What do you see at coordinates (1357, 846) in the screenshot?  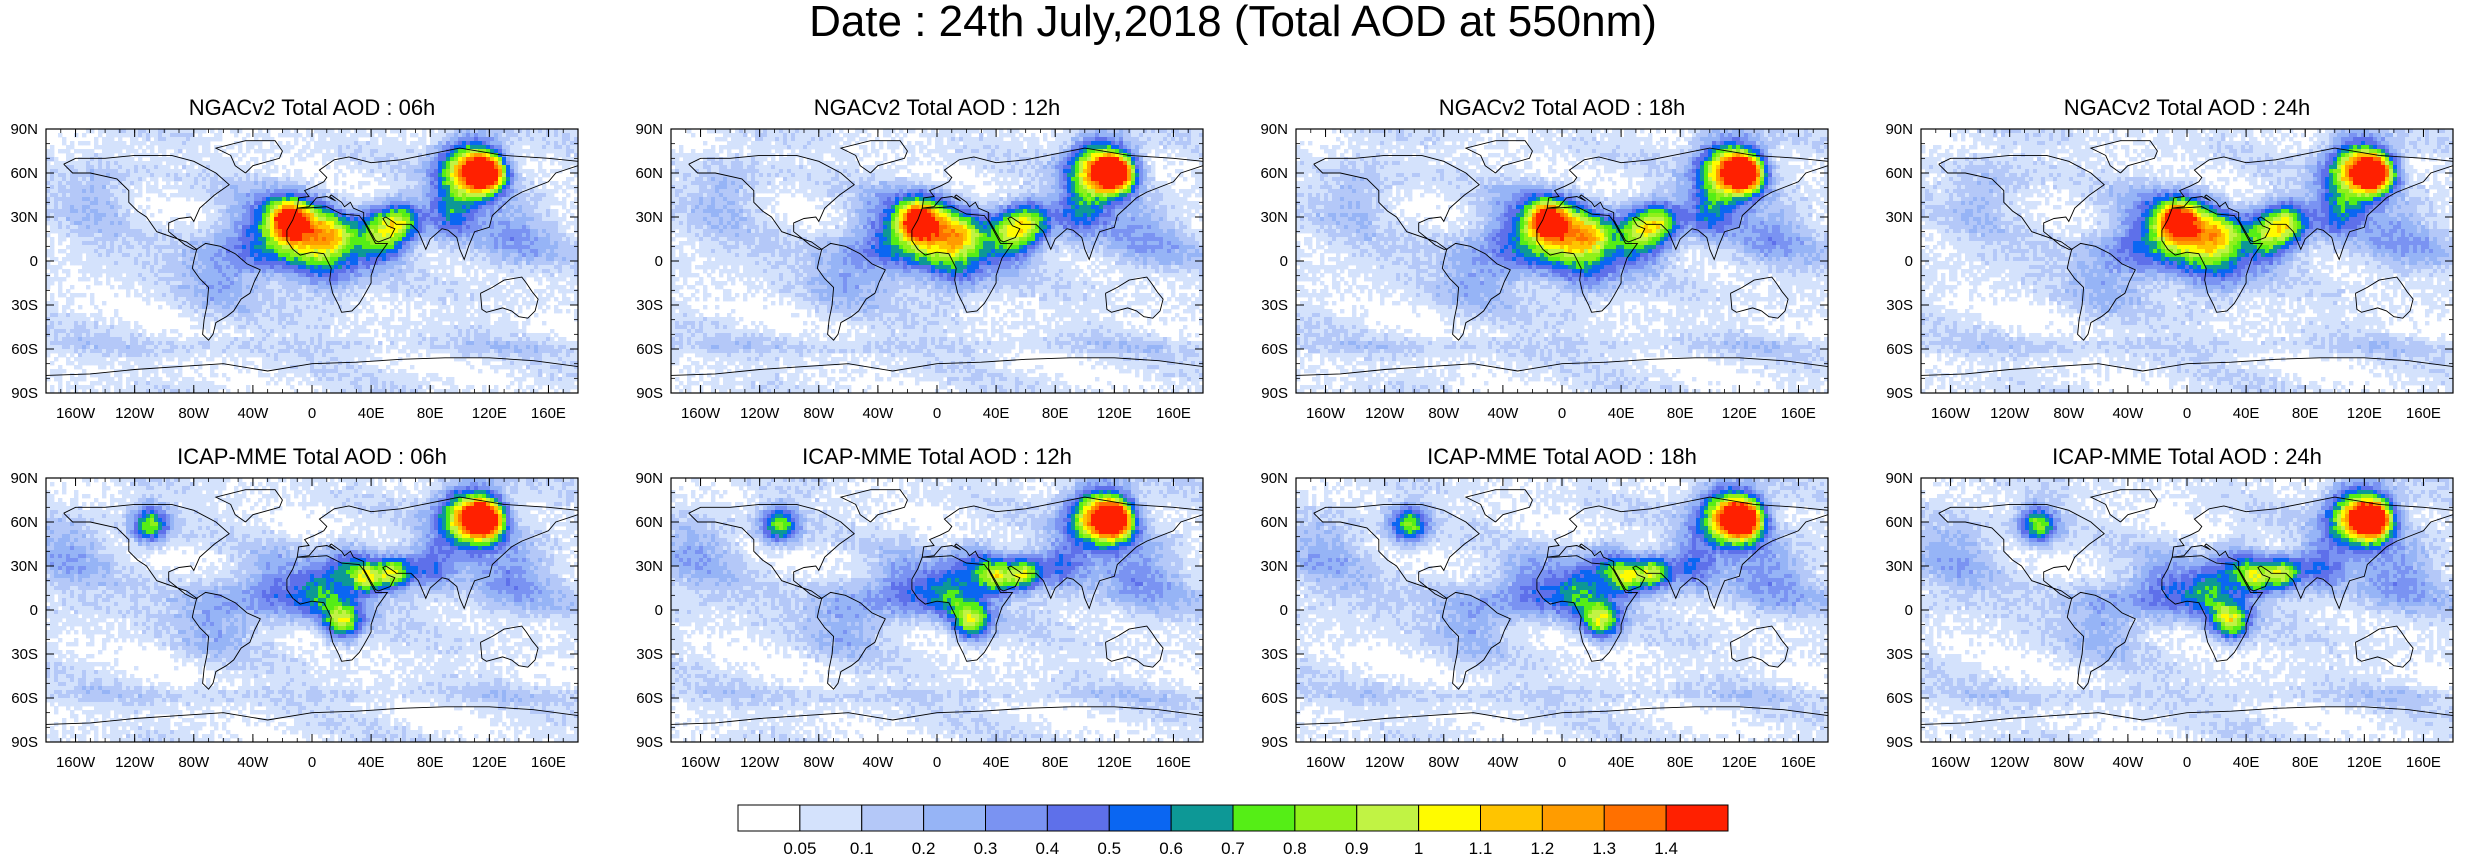 I see `colorbar-label: 0.9` at bounding box center [1357, 846].